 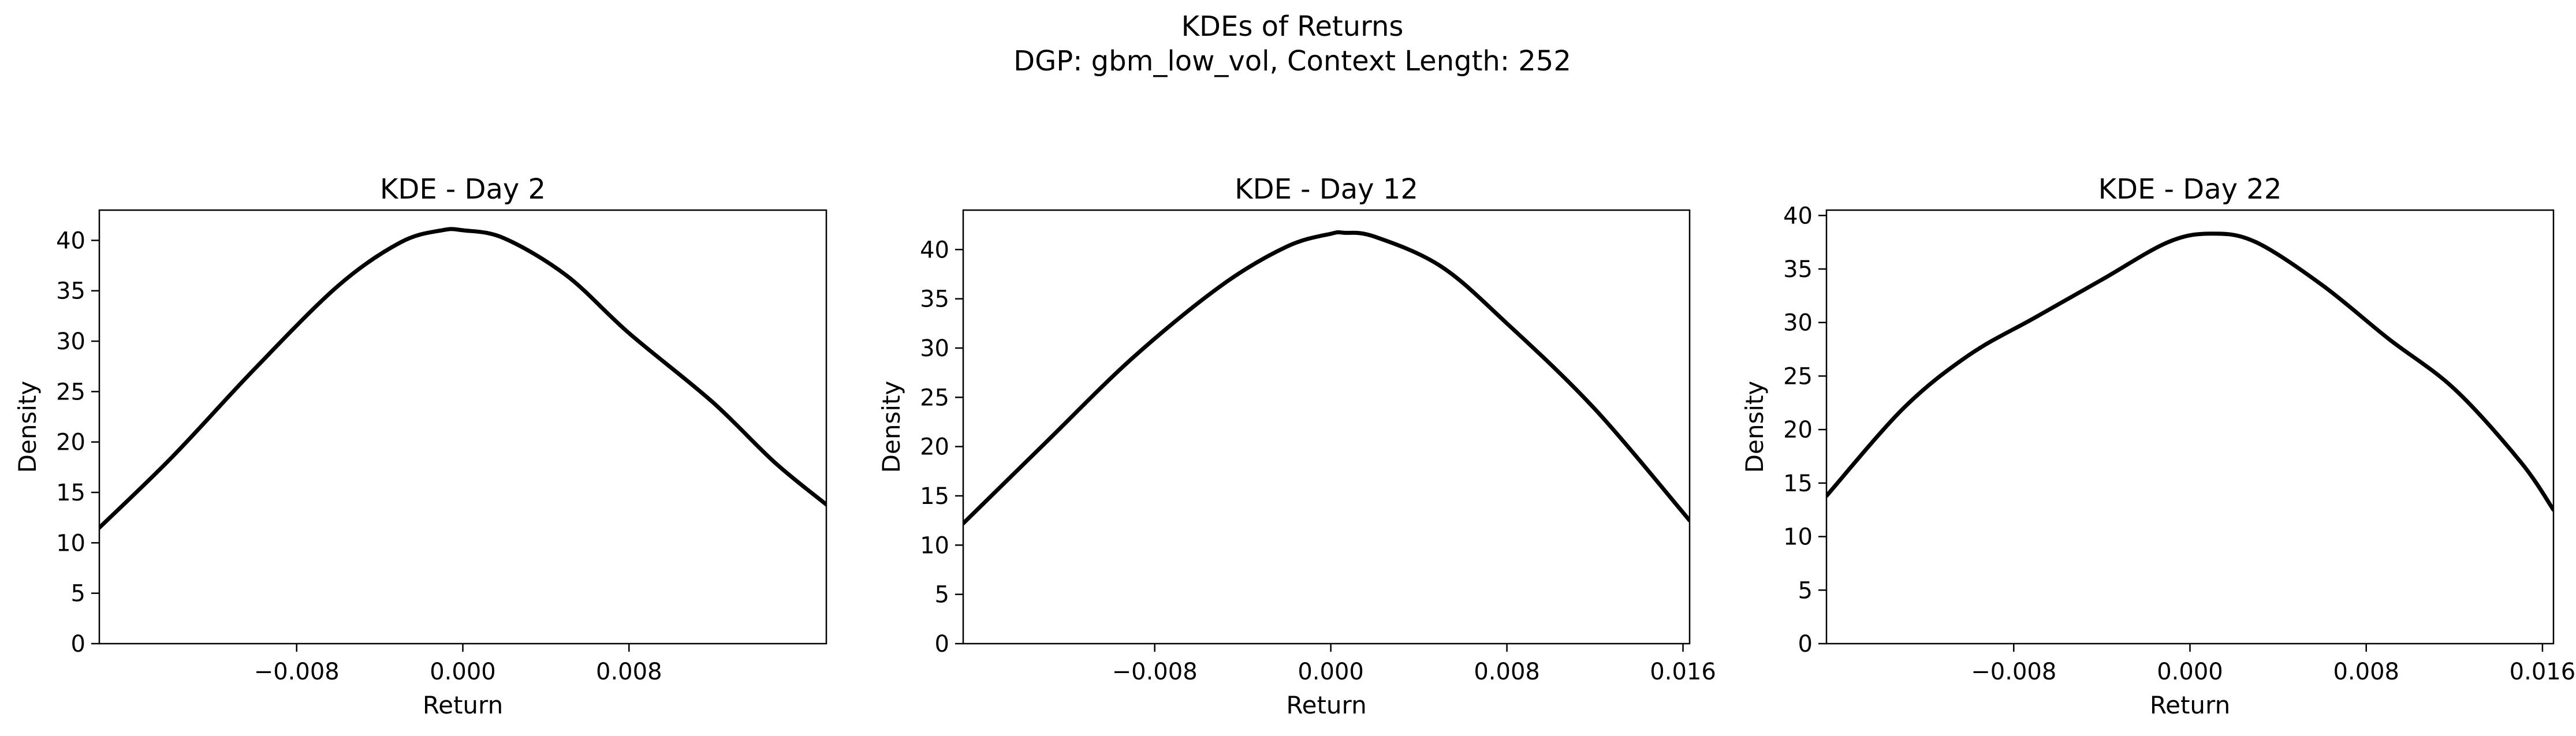 I want to click on chart-title: KDE - Day 2, so click(x=463, y=189).